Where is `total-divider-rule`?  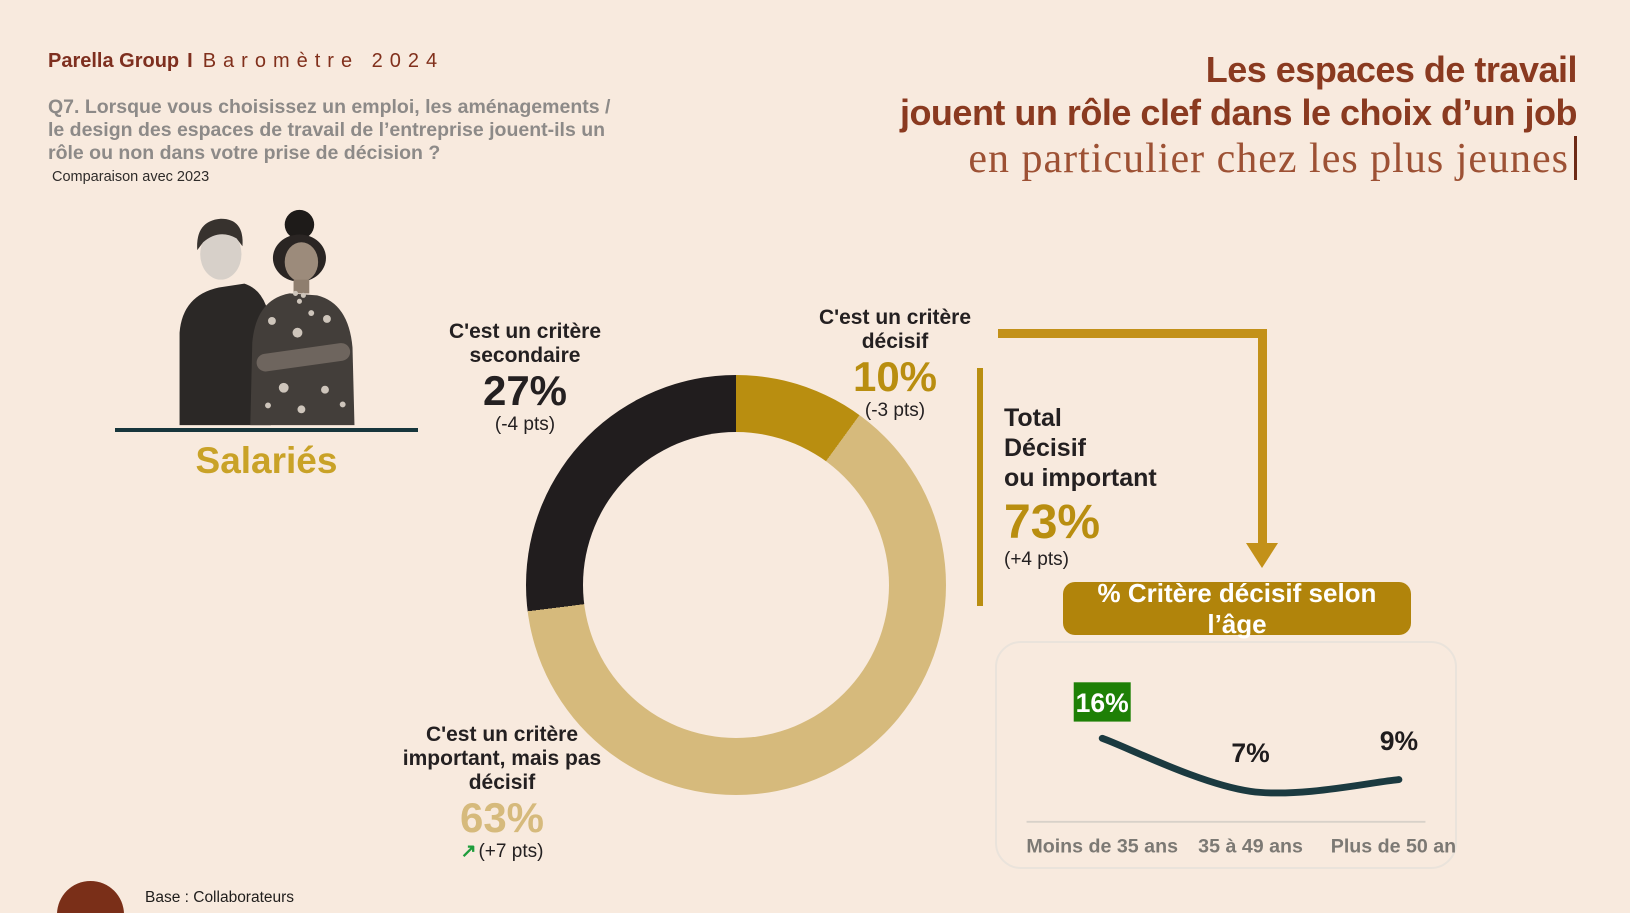
total-divider-rule is located at coordinates (980, 487).